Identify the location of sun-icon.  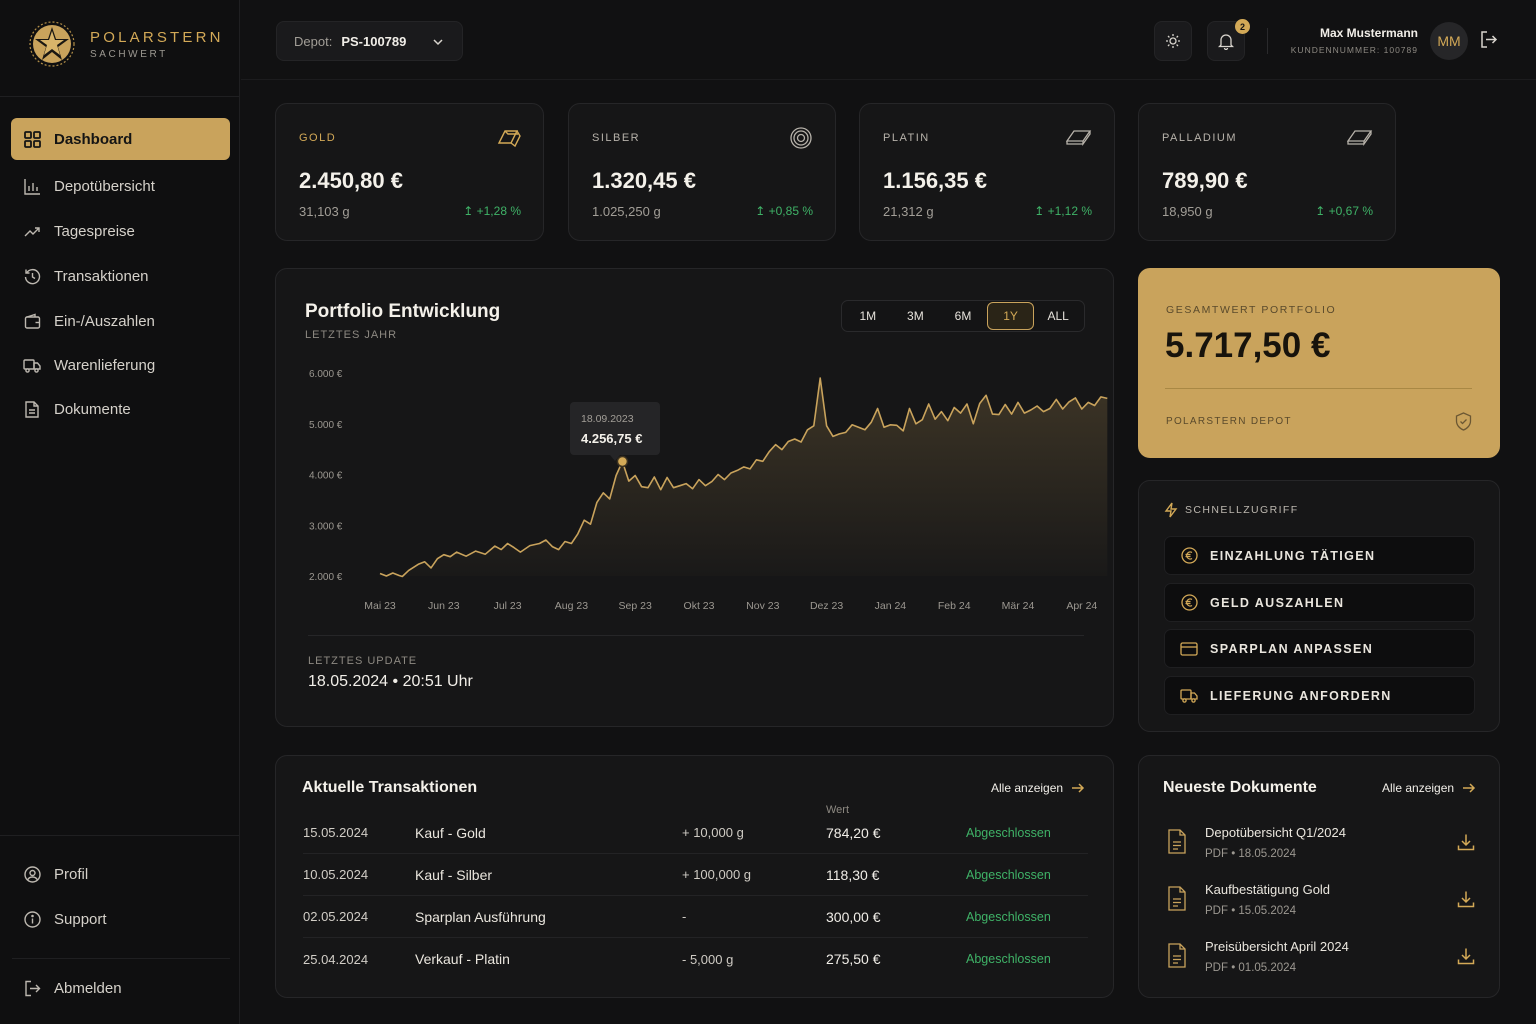
(1173, 41).